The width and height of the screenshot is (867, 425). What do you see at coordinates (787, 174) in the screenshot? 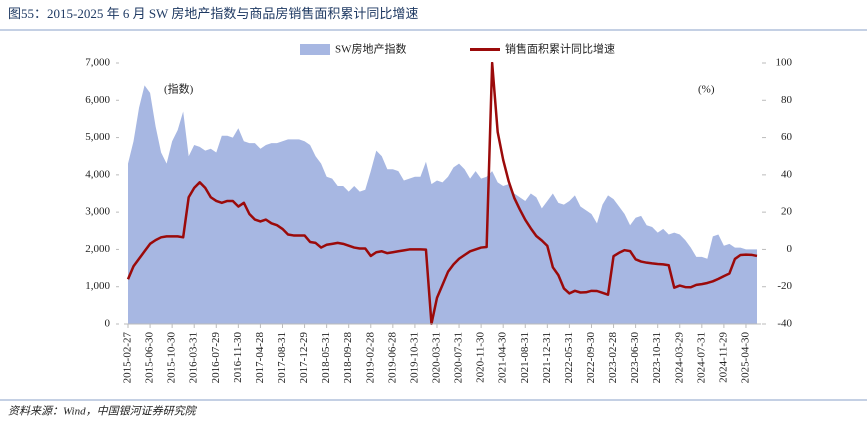
I see `y2-tick-label: 40` at bounding box center [787, 174].